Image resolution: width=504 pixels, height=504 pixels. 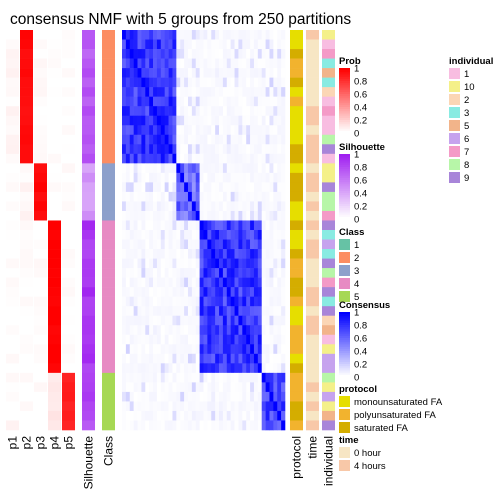 What do you see at coordinates (312, 263) in the screenshot?
I see `time-cell` at bounding box center [312, 263].